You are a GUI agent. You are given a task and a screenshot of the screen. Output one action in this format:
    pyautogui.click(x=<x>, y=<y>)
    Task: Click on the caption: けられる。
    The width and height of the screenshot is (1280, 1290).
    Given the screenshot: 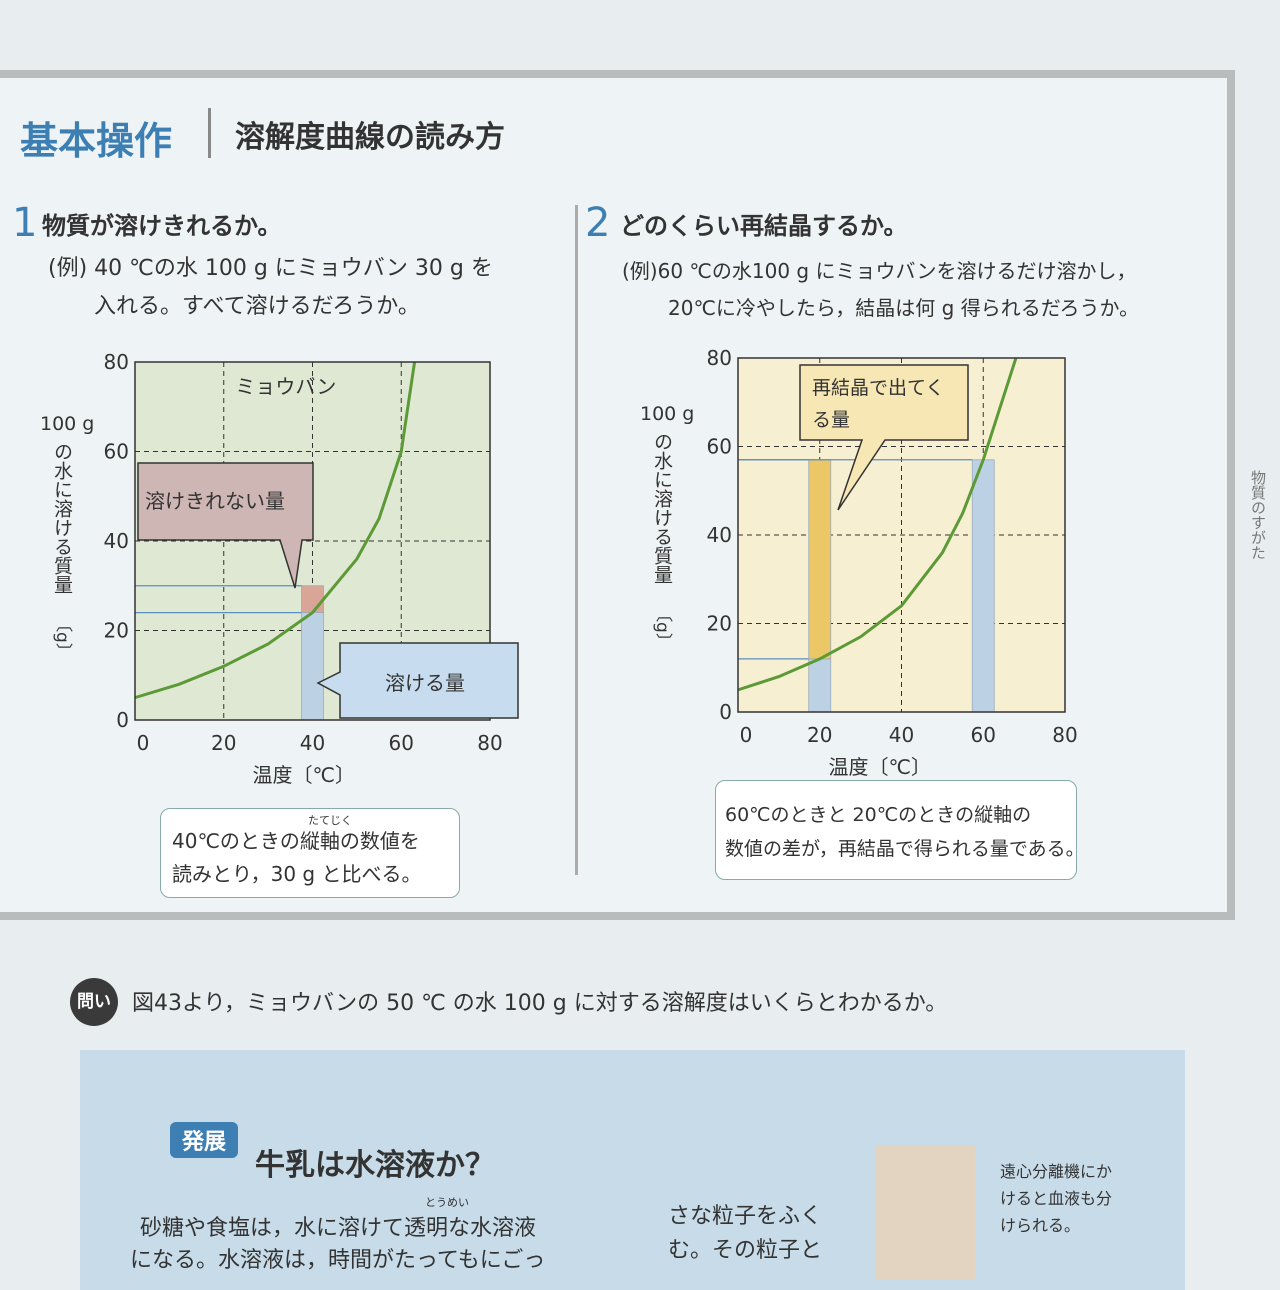 What is the action you would take?
    pyautogui.click(x=1040, y=1225)
    